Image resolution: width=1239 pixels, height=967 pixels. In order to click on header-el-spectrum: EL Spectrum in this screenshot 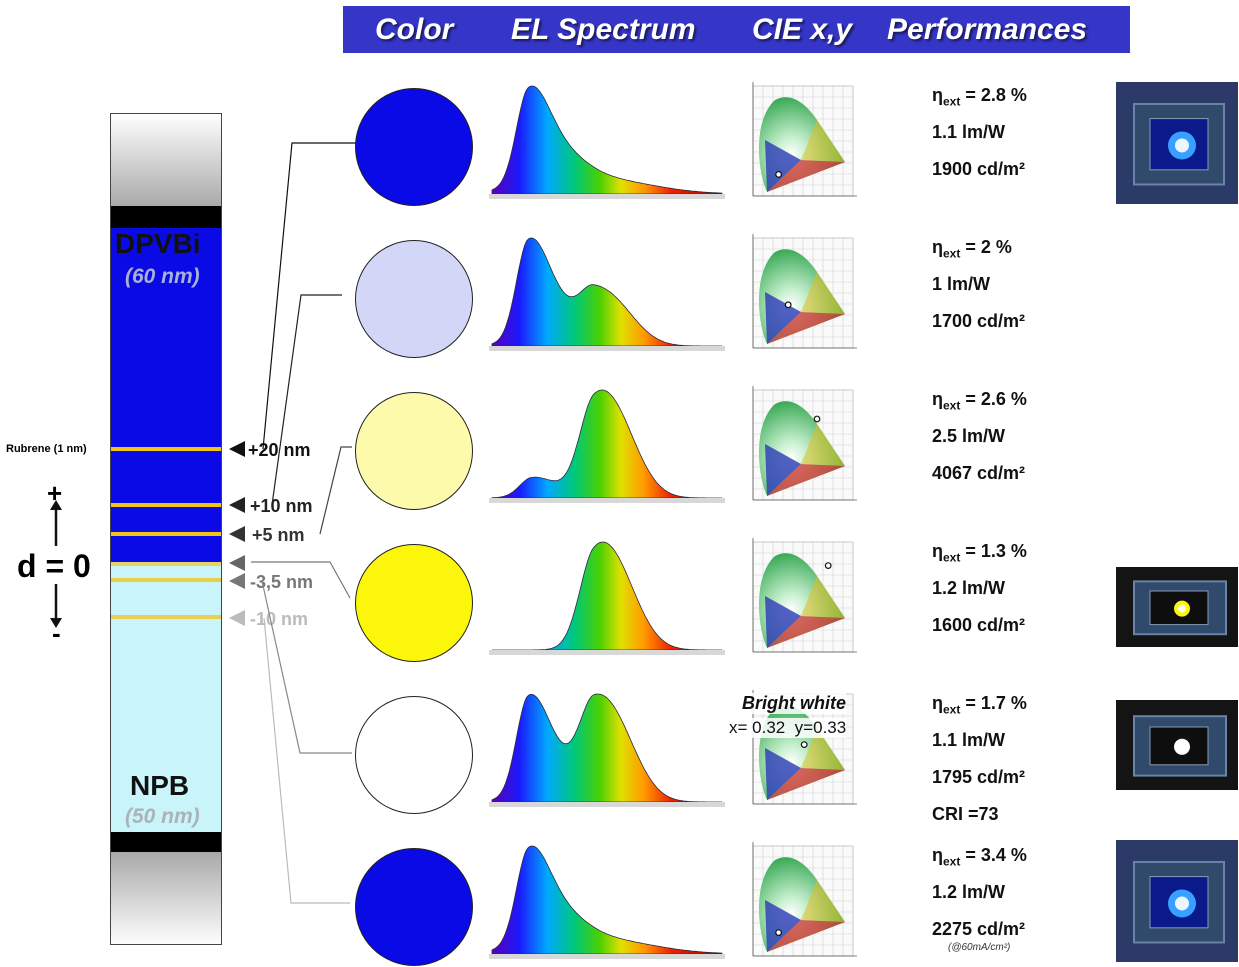, I will do `click(603, 29)`.